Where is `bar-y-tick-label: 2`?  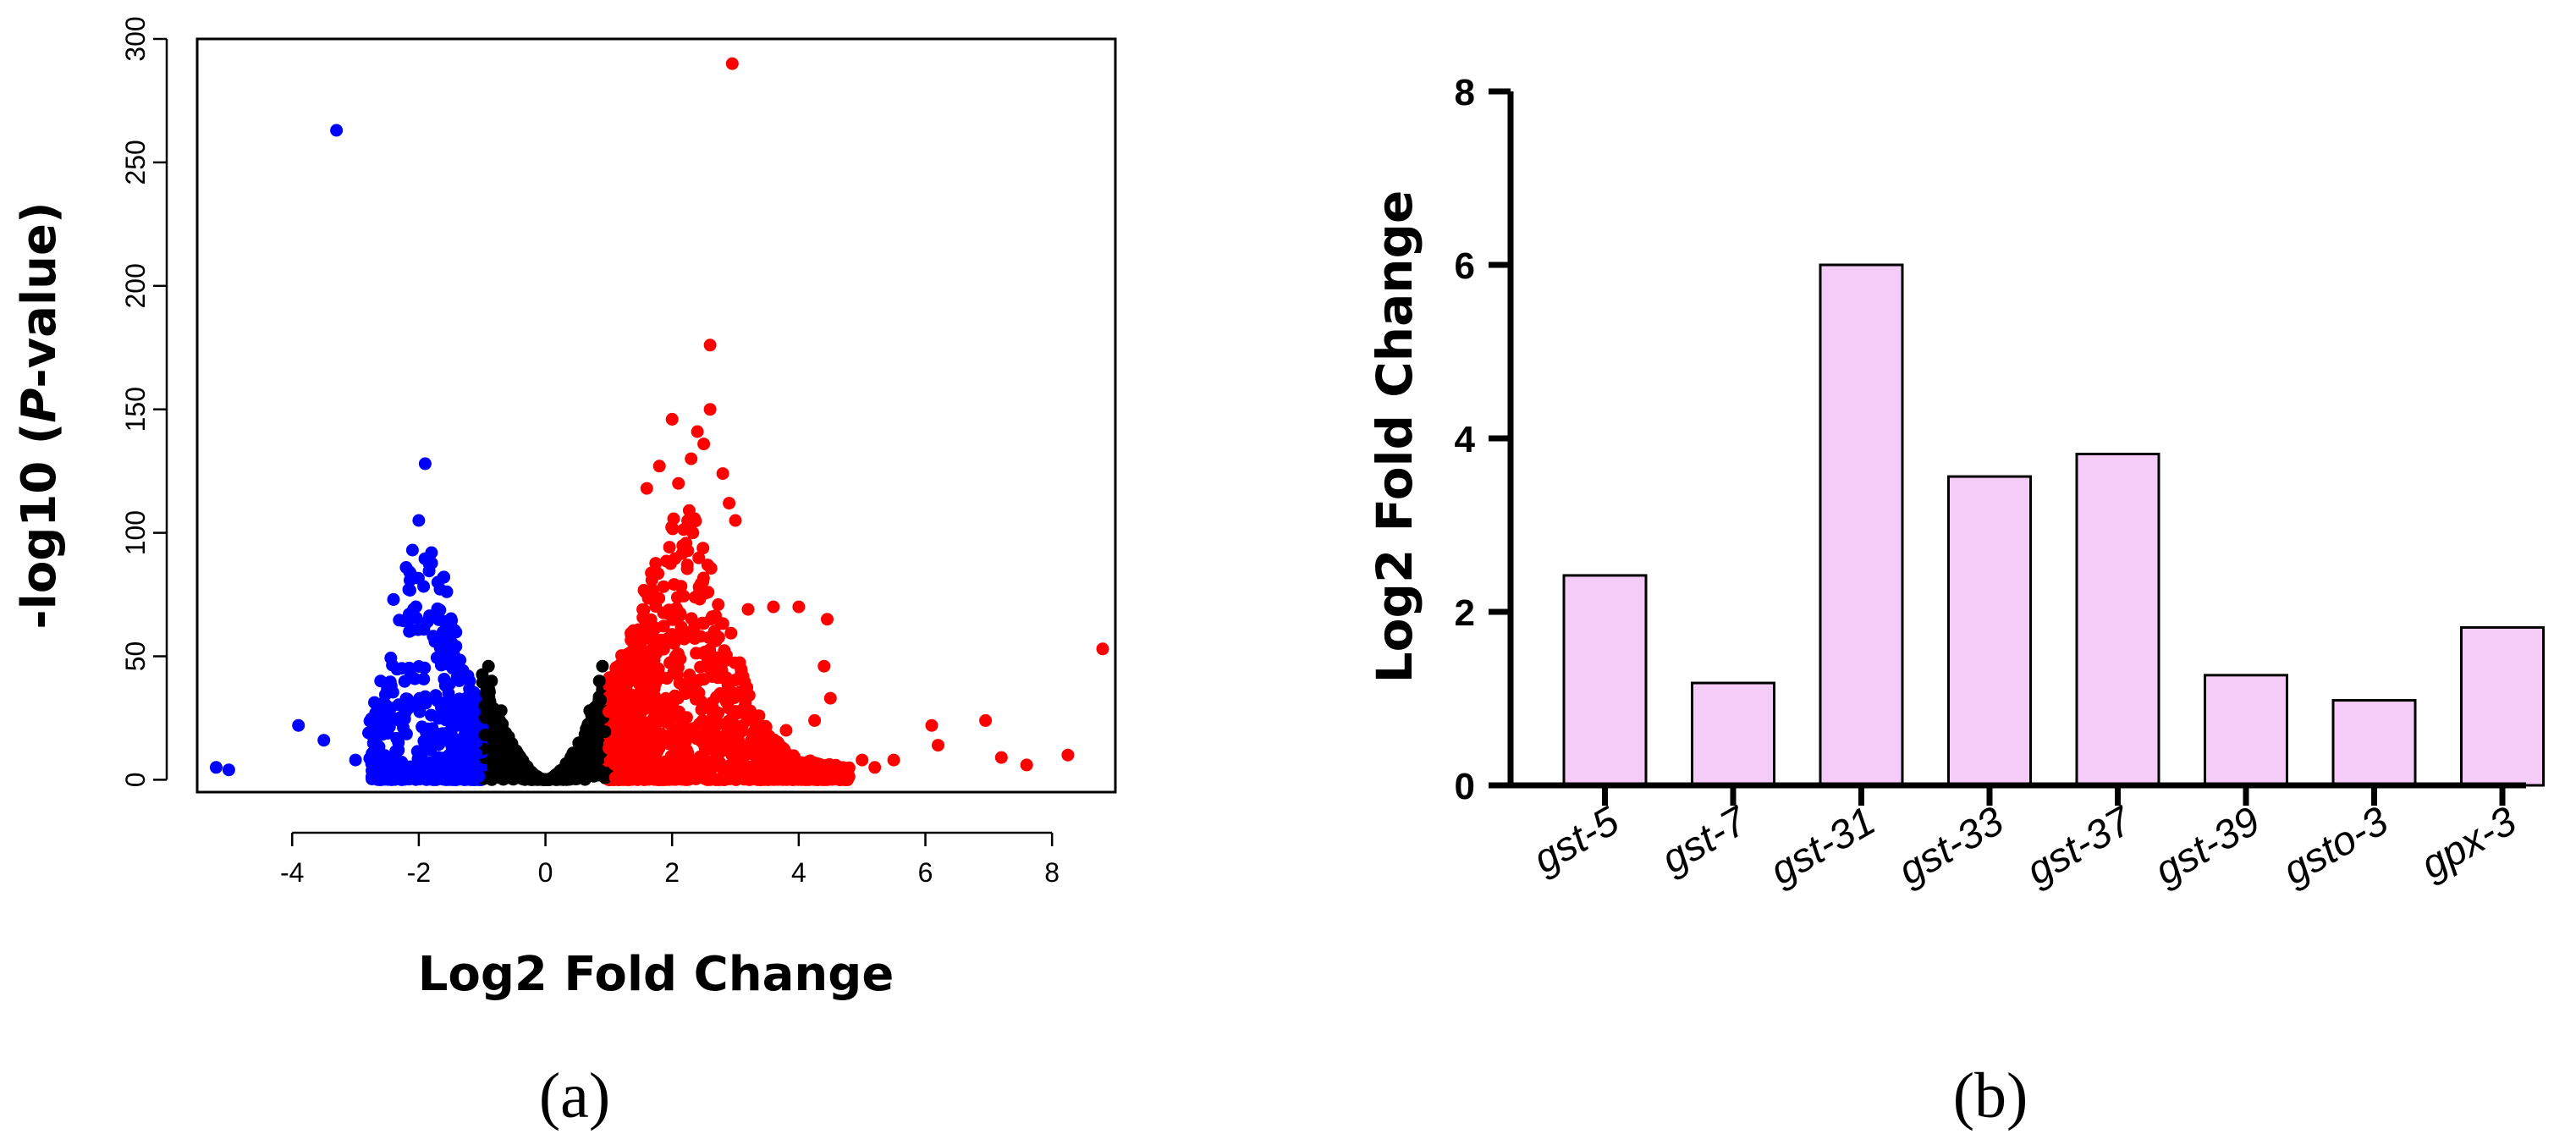
bar-y-tick-label: 2 is located at coordinates (1465, 613).